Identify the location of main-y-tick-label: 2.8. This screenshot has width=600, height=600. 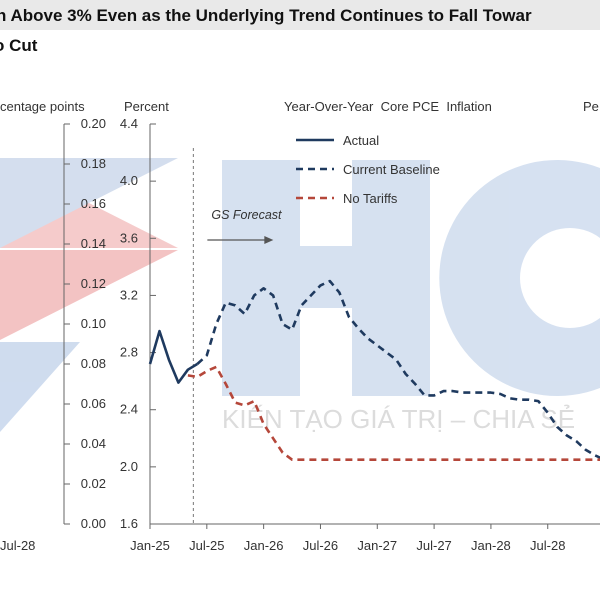
(129, 352).